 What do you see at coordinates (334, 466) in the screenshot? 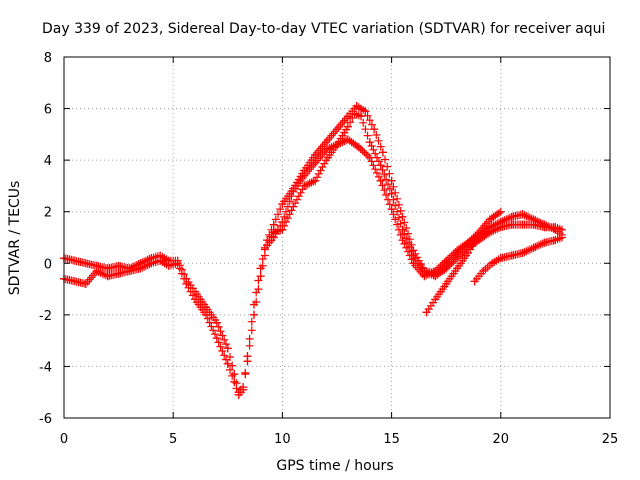
I see `x-axis-label: GPS time / hours` at bounding box center [334, 466].